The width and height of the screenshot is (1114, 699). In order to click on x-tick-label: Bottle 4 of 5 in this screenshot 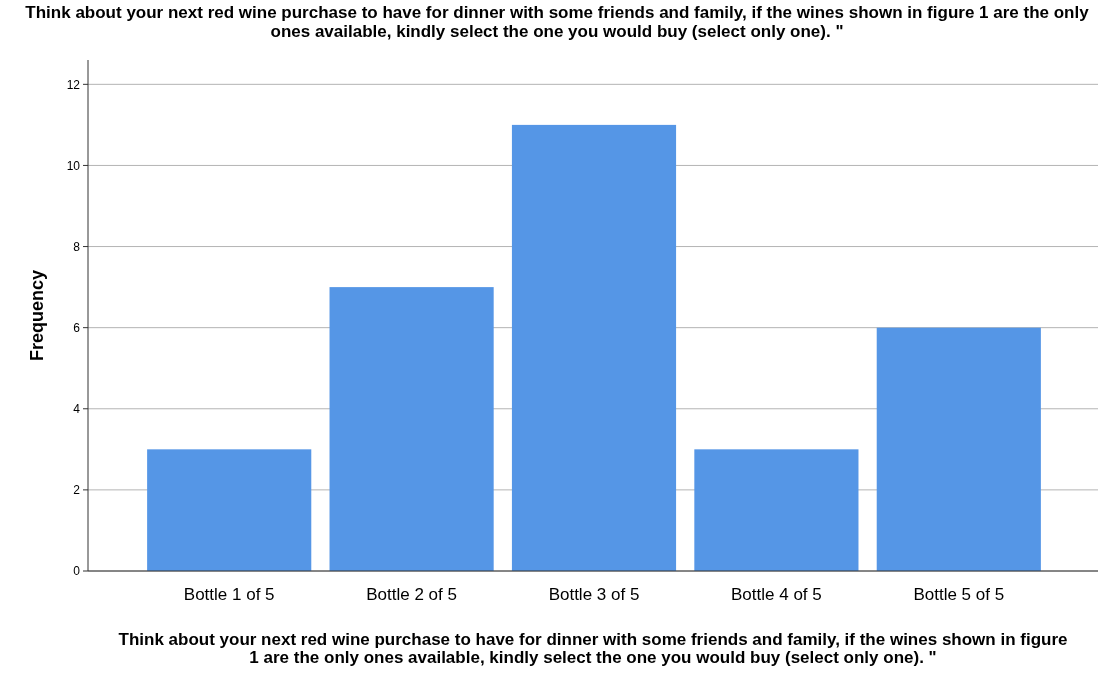, I will do `click(776, 594)`.